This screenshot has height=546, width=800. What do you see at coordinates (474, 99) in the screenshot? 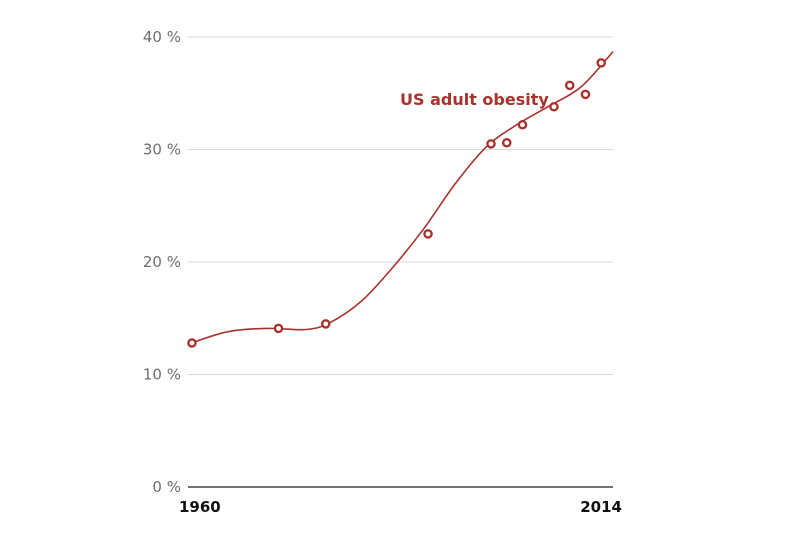
I see `series-label: US adult obesity` at bounding box center [474, 99].